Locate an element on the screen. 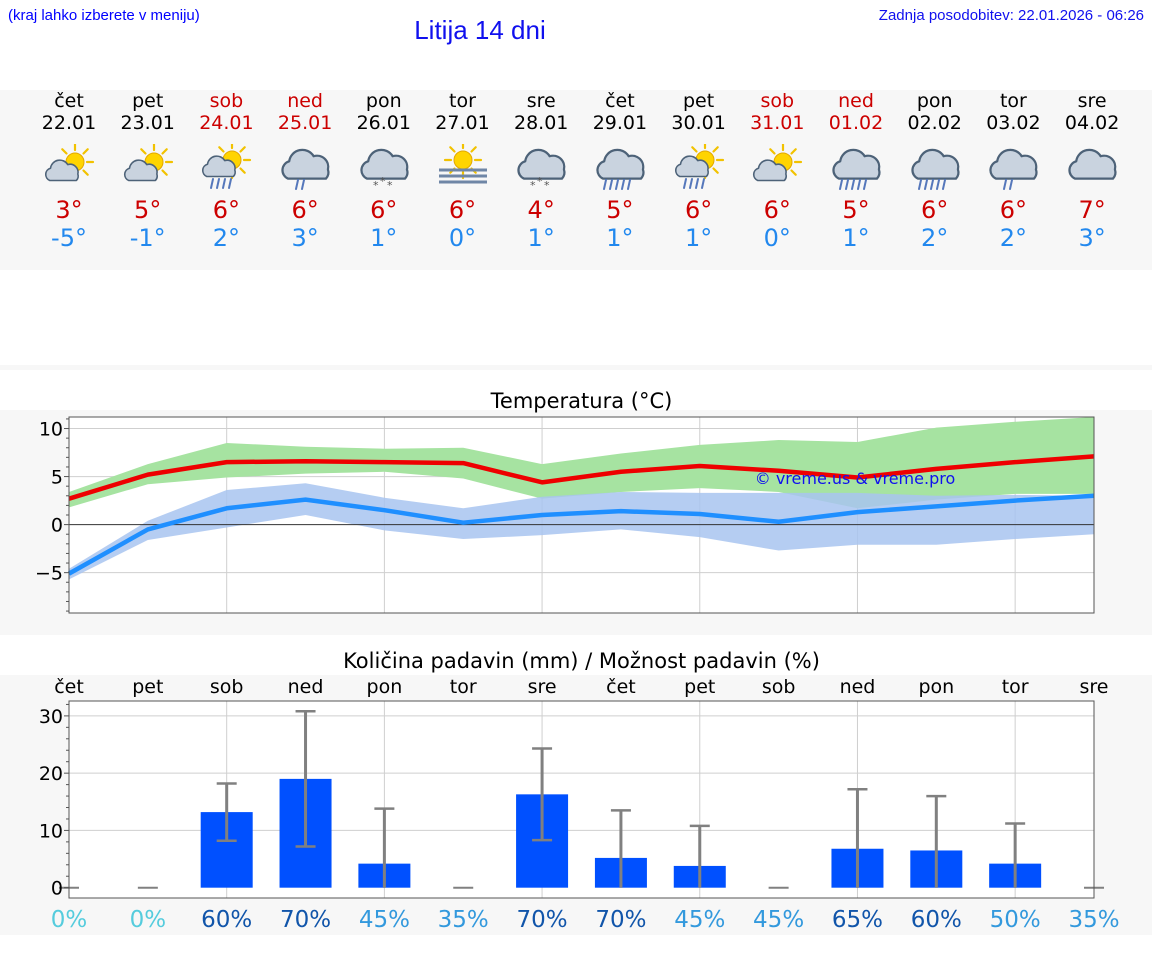  day-forecast: čet 29.01 5° 1° is located at coordinates (620, 171).